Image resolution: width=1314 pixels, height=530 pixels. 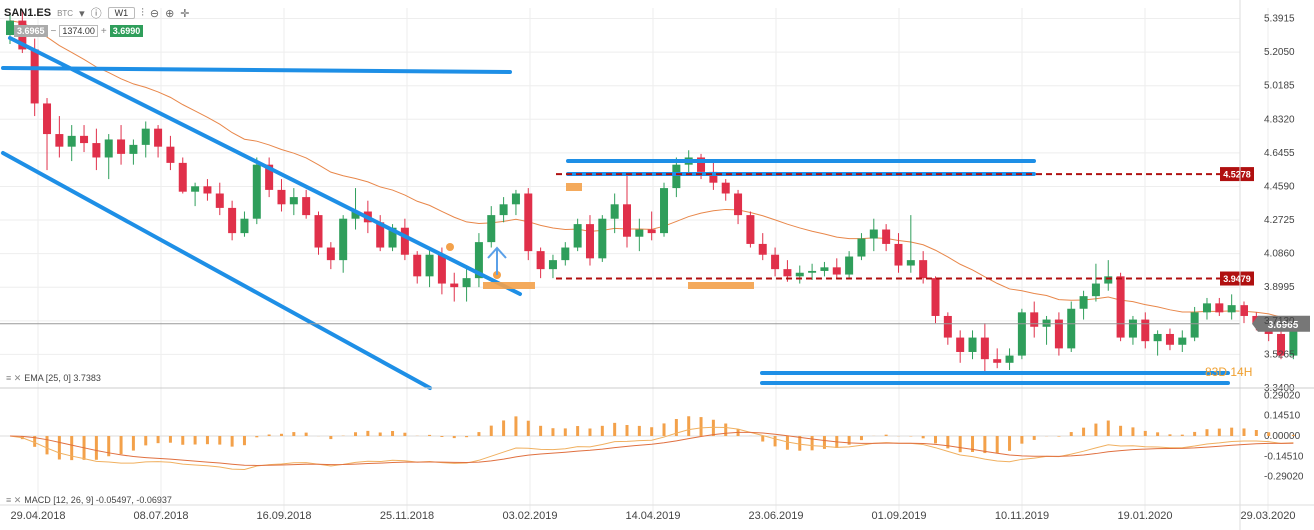 What do you see at coordinates (31, 31) in the screenshot?
I see `sell-button: 3.6965` at bounding box center [31, 31].